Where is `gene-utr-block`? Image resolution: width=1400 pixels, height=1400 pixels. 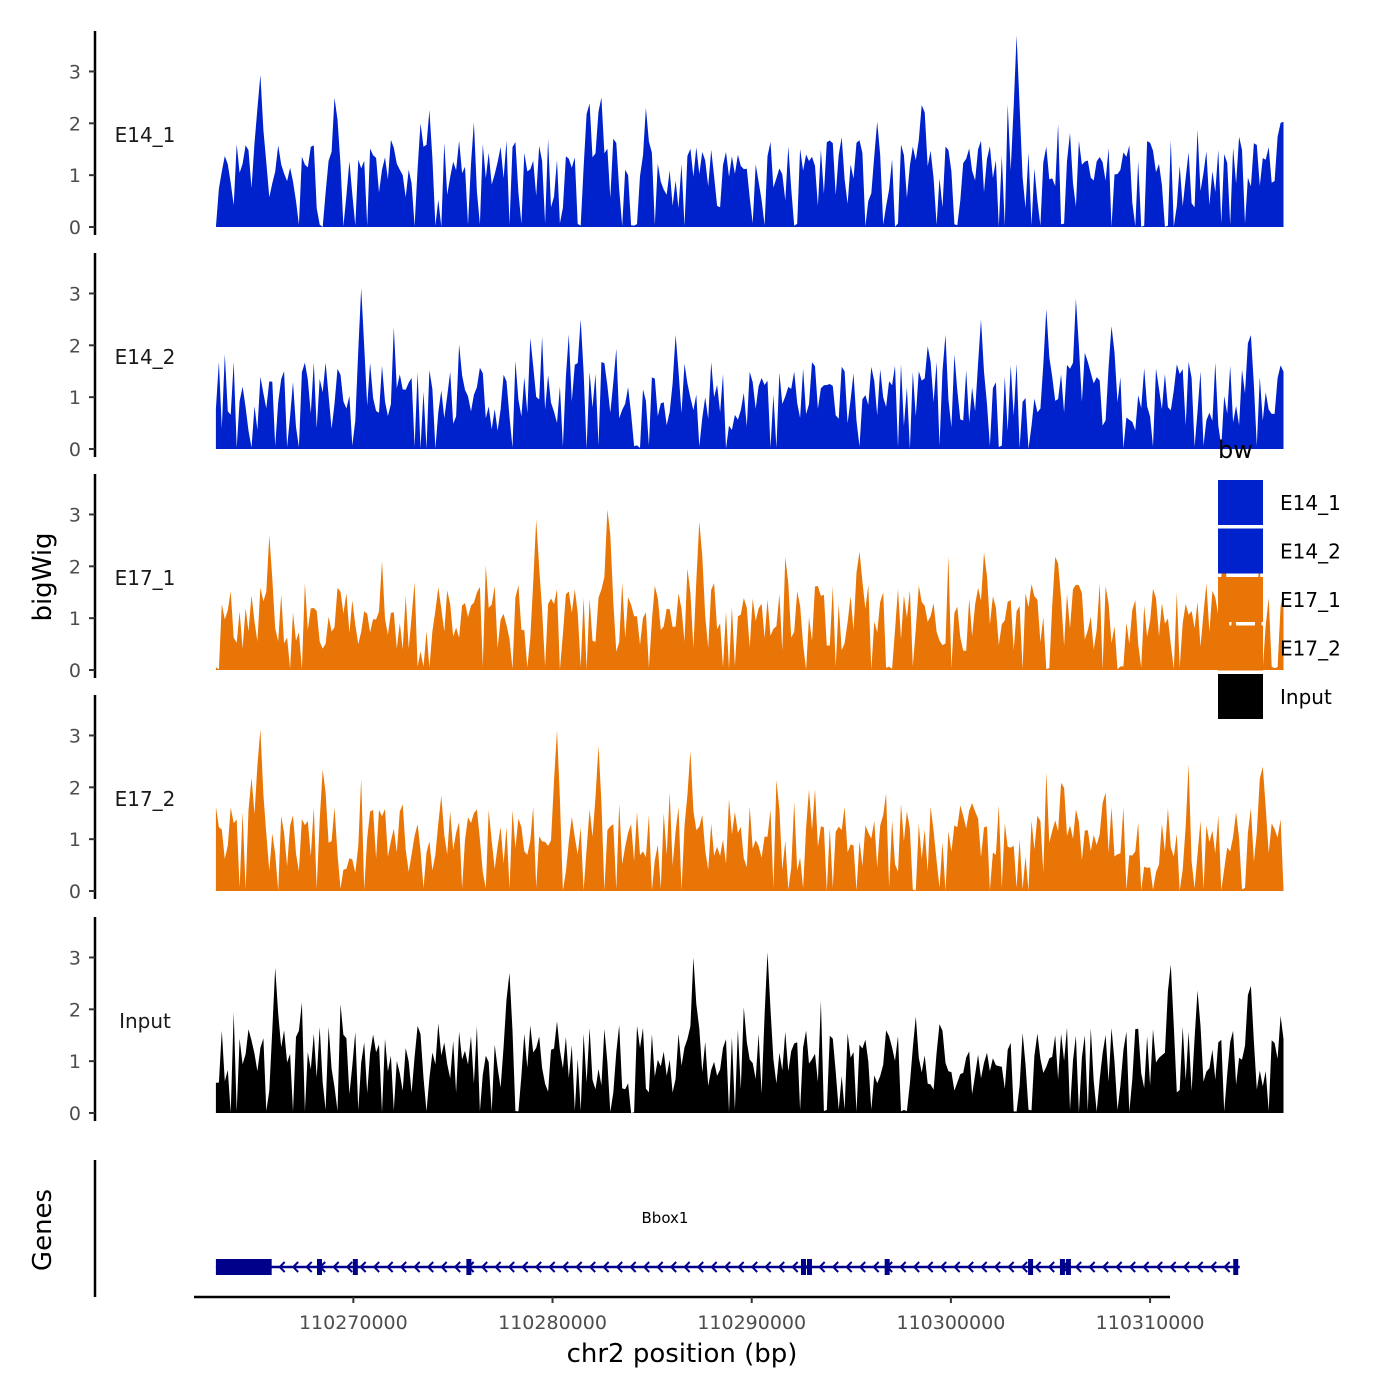
gene-utr-block is located at coordinates (243, 1267).